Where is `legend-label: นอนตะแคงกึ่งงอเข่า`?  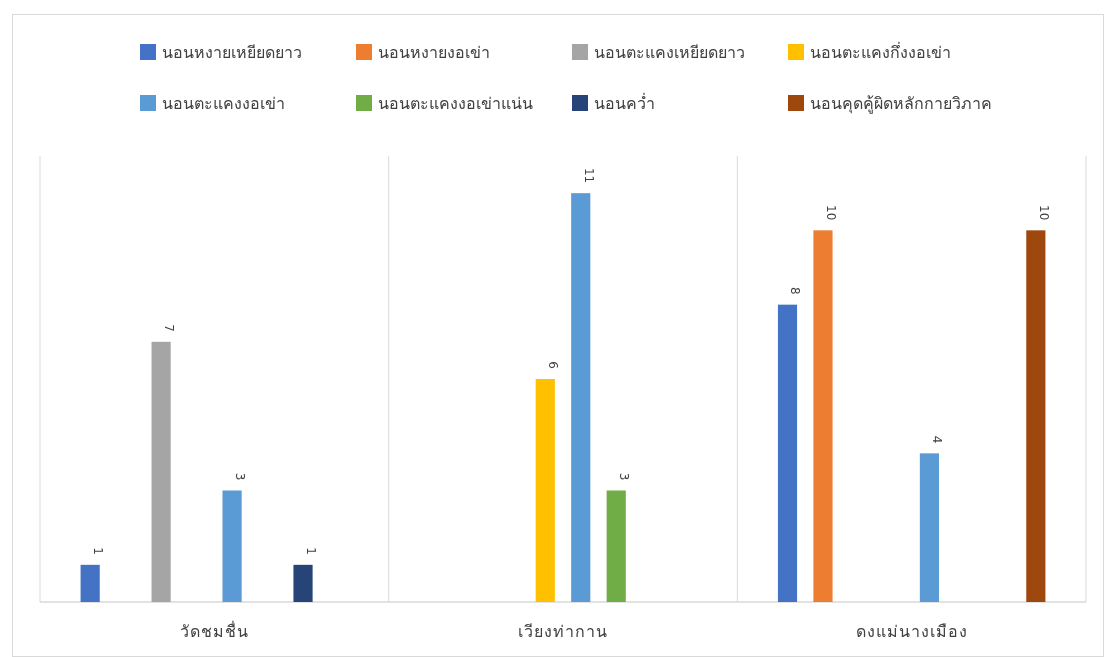 legend-label: นอนตะแคงกึ่งงอเข่า is located at coordinates (880, 51).